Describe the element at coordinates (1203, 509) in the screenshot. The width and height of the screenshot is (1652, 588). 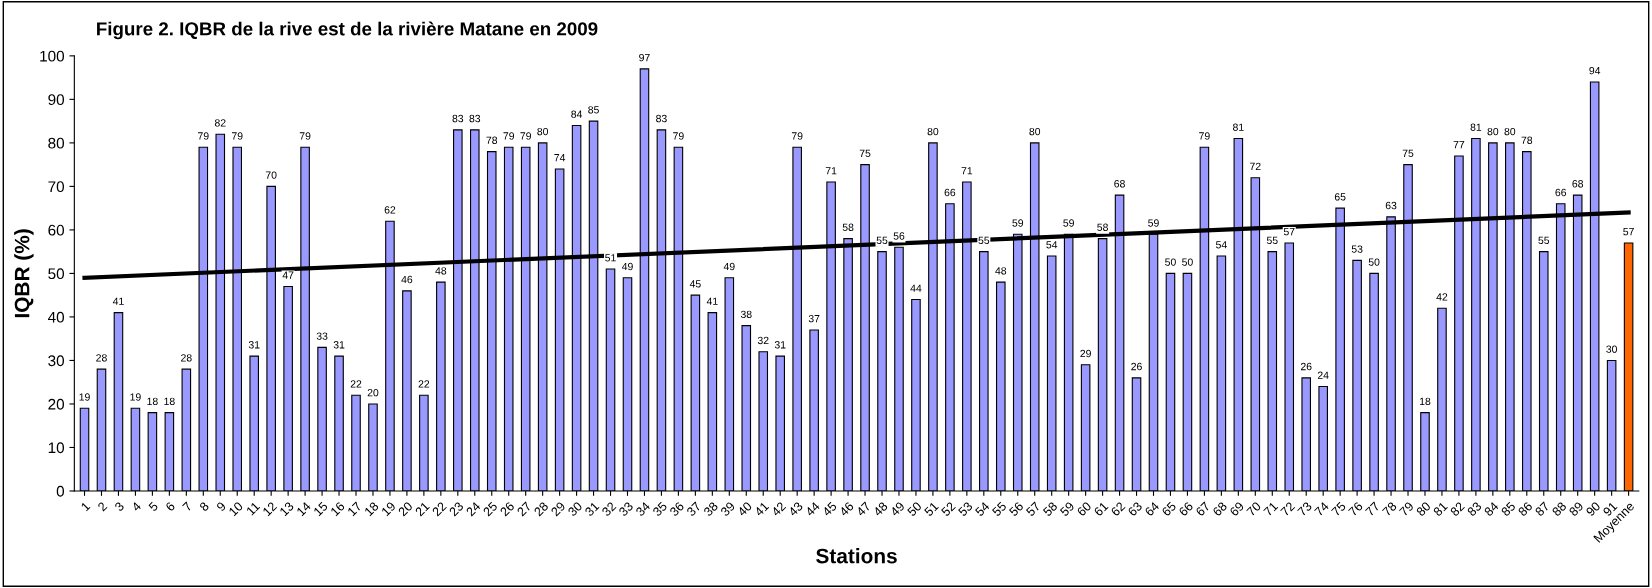
I see `x-tick-label: 67` at that location.